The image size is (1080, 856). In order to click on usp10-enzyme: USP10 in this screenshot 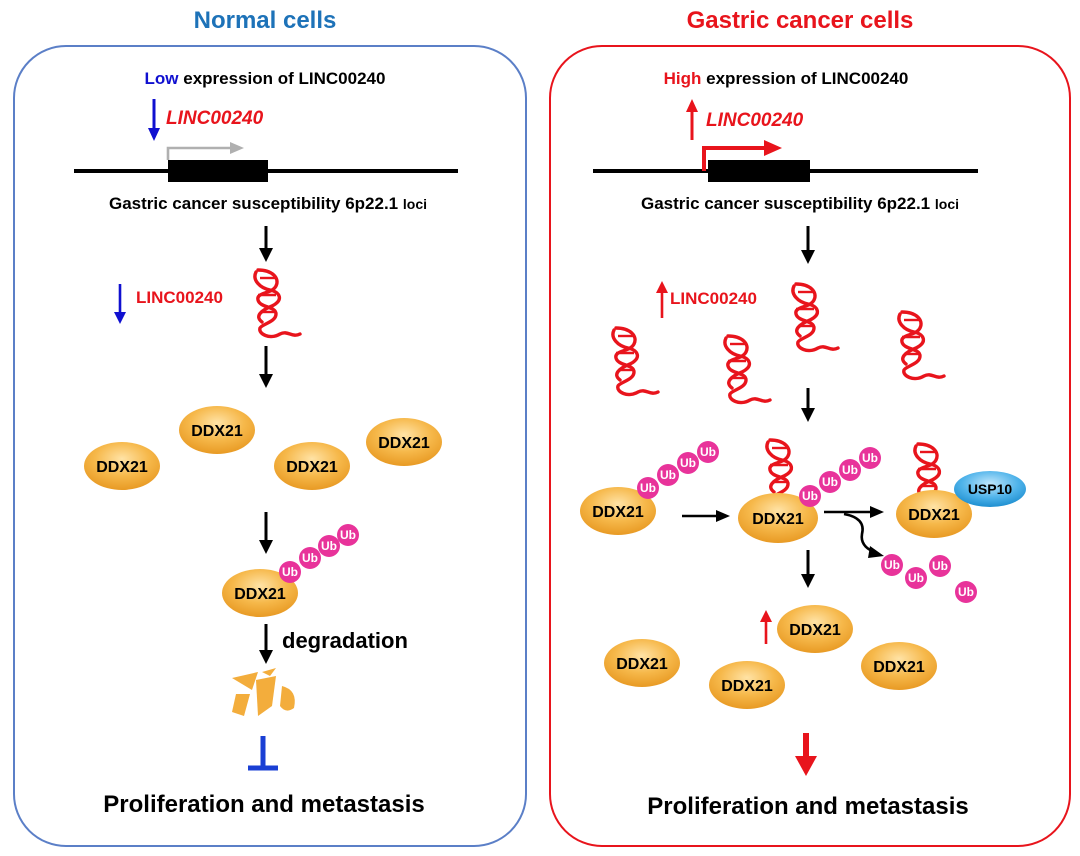, I will do `click(990, 489)`.